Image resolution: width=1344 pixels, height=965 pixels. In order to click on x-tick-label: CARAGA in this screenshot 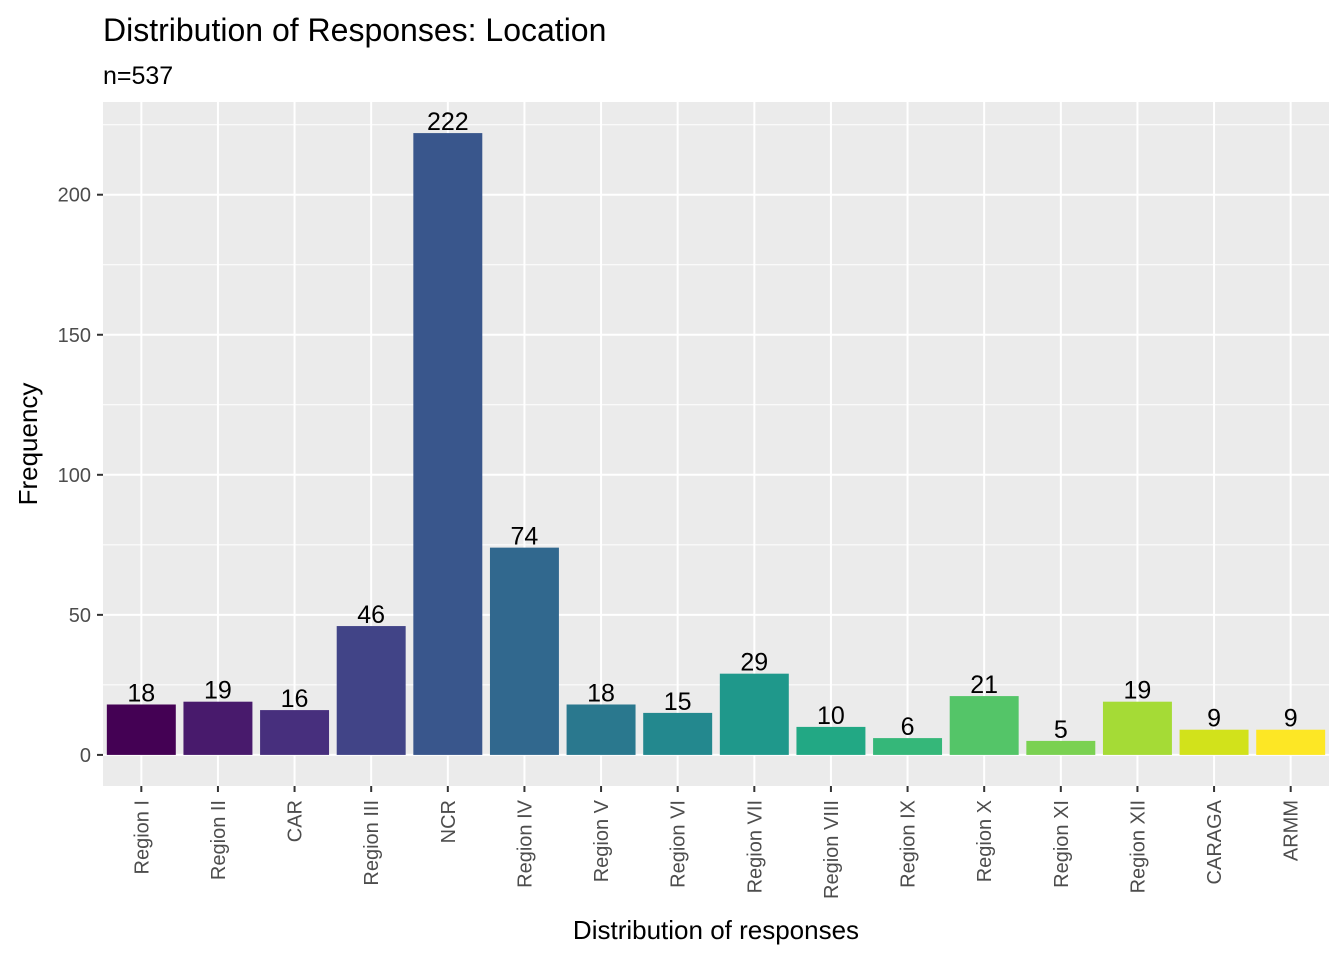, I will do `click(1215, 841)`.